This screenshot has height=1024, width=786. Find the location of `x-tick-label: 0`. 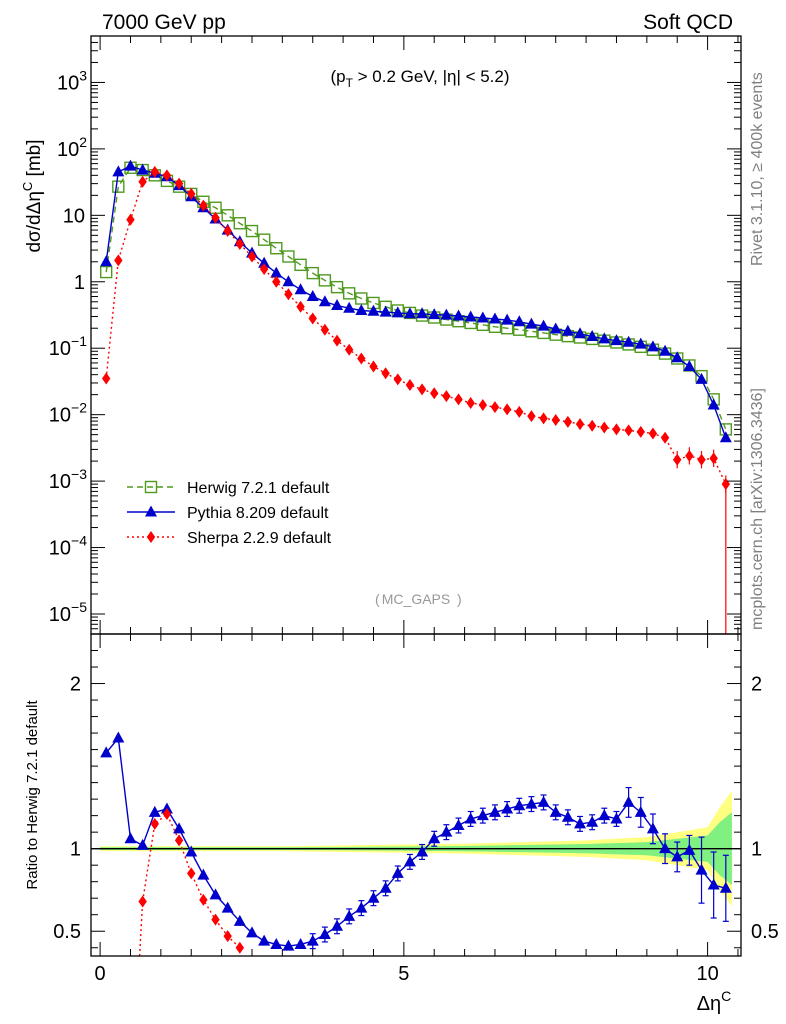

x-tick-label: 0 is located at coordinates (100, 974).